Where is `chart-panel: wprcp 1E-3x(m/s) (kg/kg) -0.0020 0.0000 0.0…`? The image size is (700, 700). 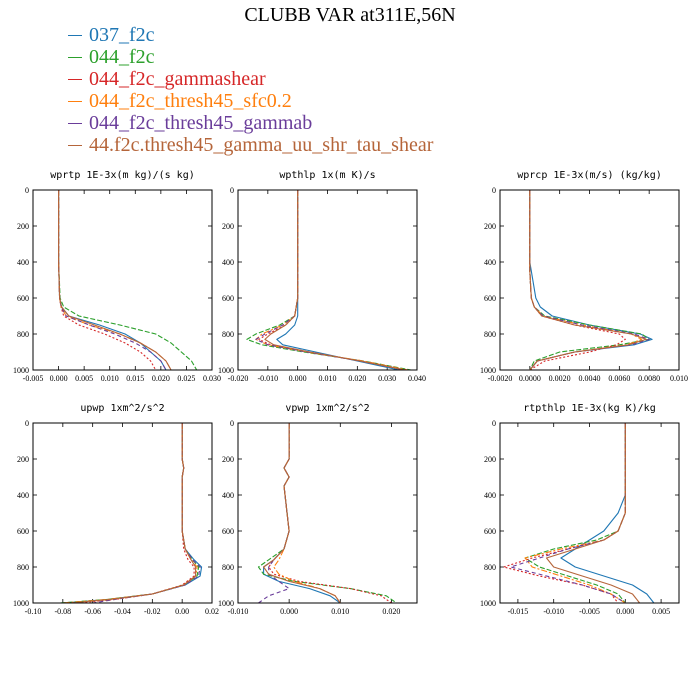 chart-panel: wprcp 1E-3x(m/s) (kg/kg) -0.0020 0.0000 0.0… is located at coordinates (584, 276).